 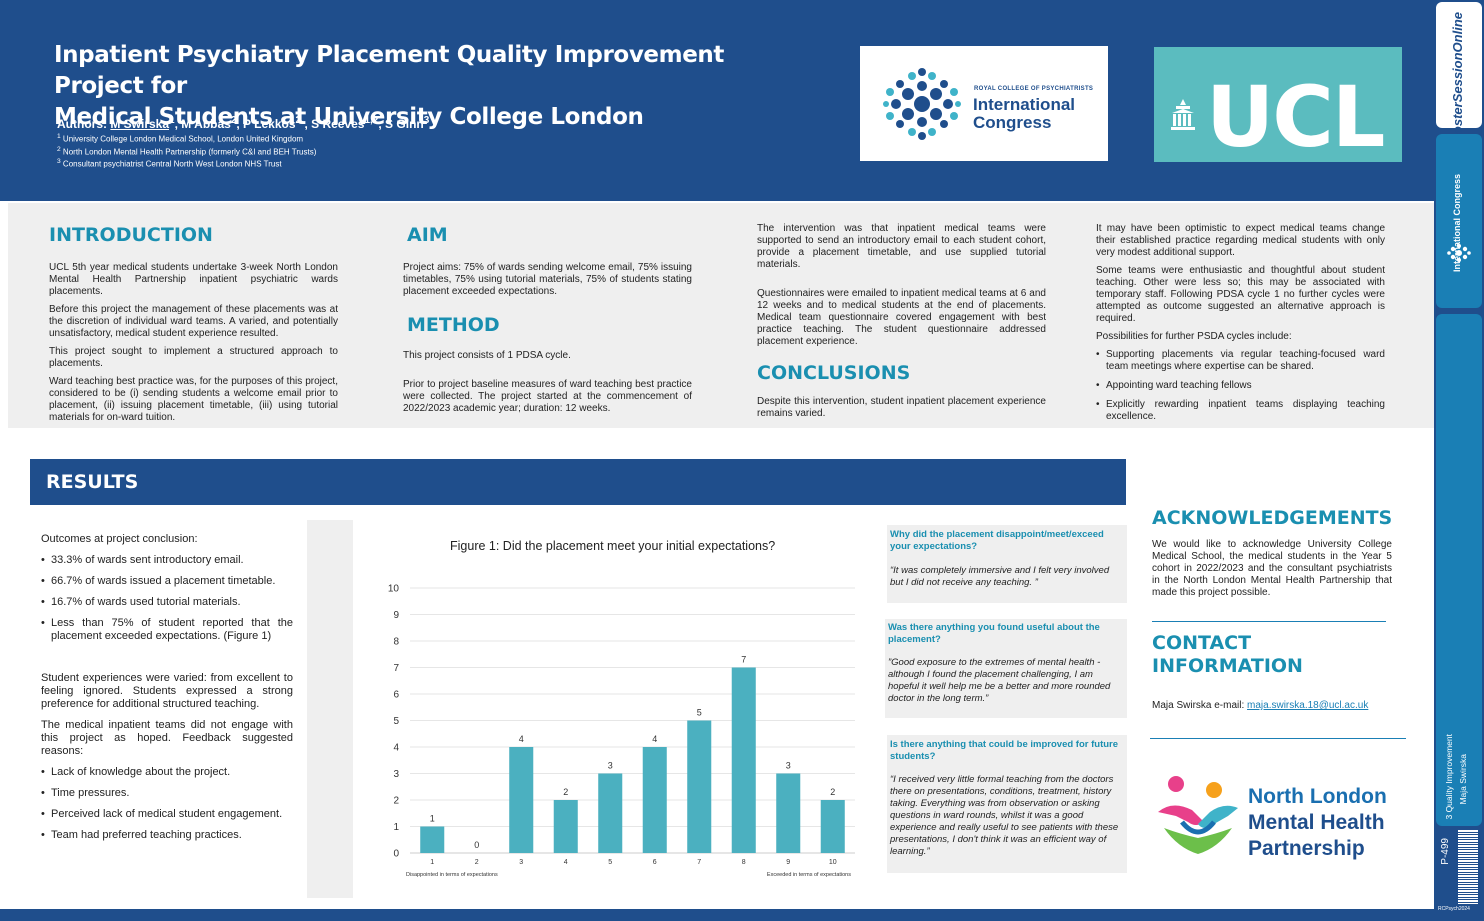 I want to click on congress-dots-icon, so click(x=922, y=104).